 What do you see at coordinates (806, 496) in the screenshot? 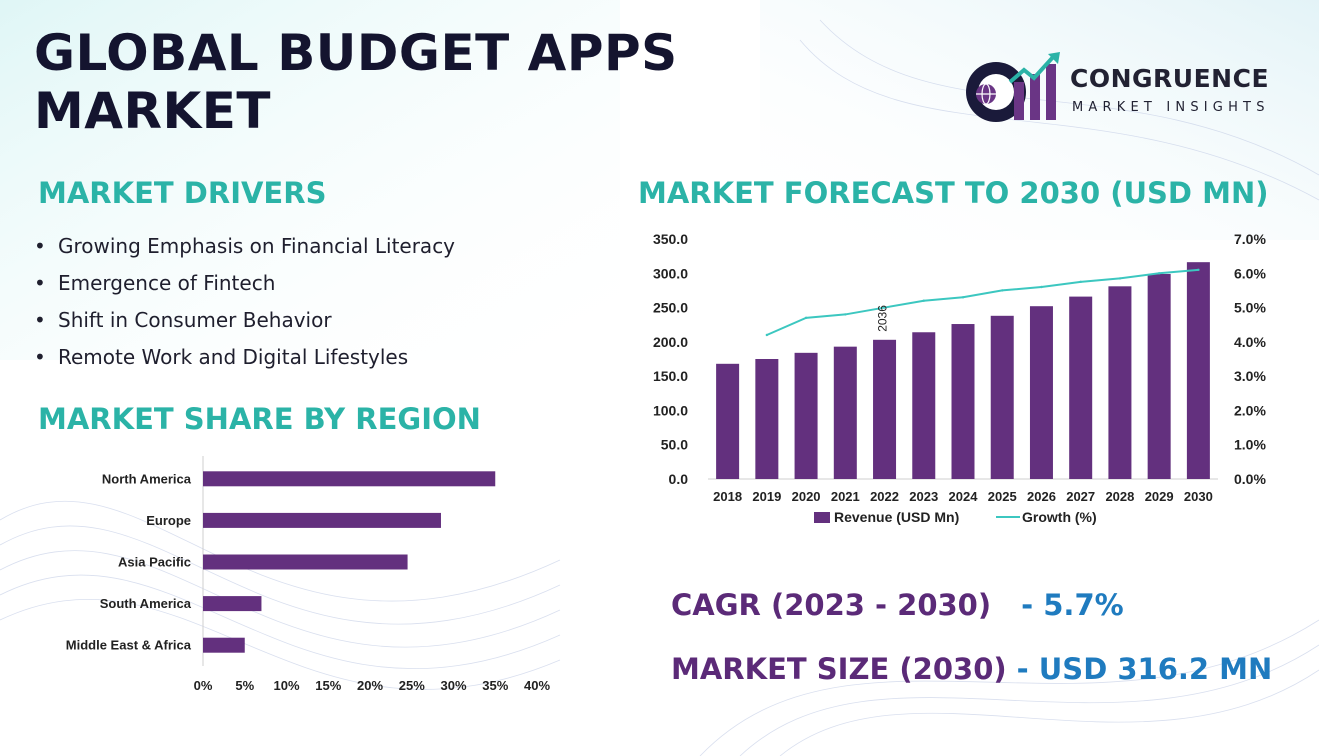
I see `x-tick-label: 2020` at bounding box center [806, 496].